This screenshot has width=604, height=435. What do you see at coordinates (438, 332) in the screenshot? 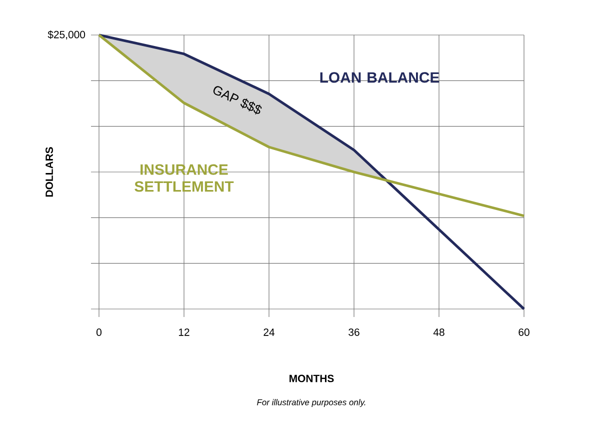
I see `x-tick-label: 48` at bounding box center [438, 332].